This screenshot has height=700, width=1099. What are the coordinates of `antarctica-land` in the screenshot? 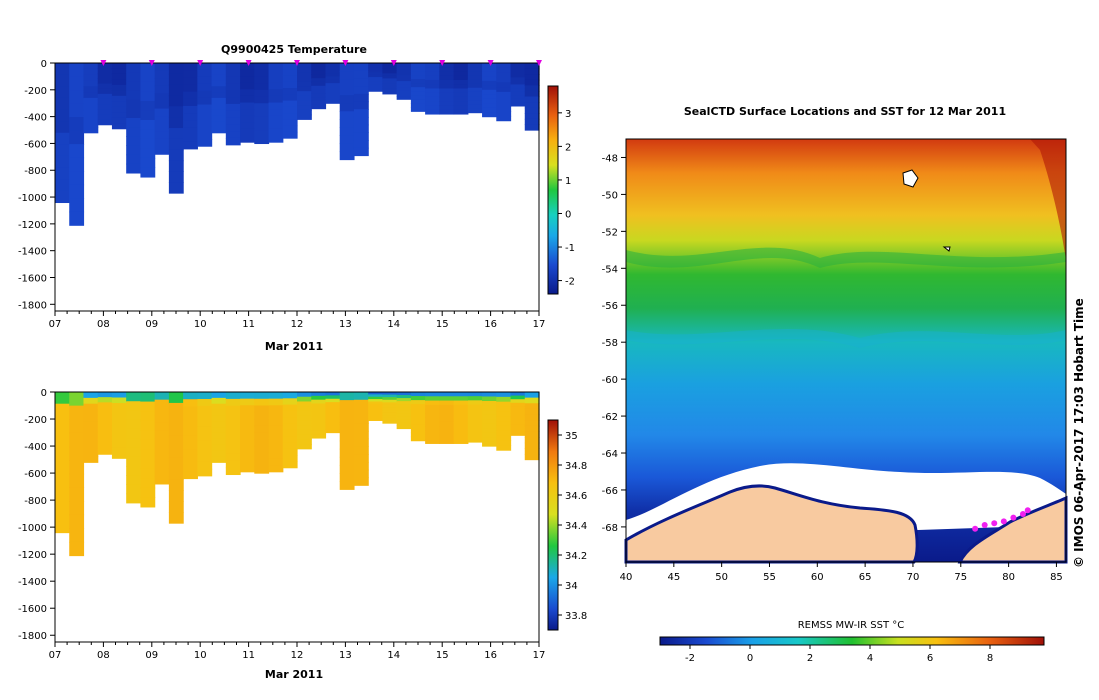 It's located at (1012, 529).